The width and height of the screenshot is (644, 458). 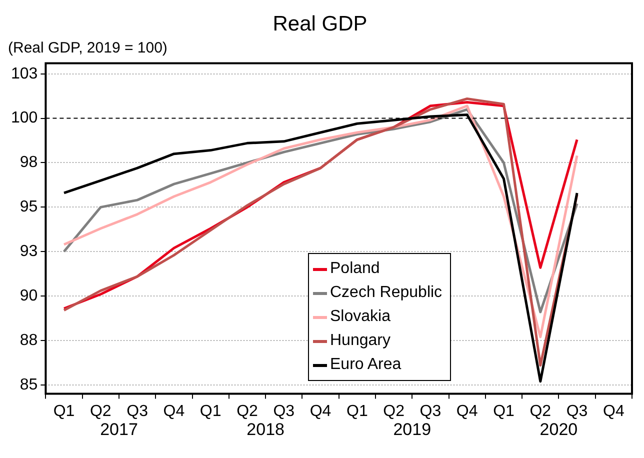 I want to click on y-tick-label: 90, so click(x=29, y=295).